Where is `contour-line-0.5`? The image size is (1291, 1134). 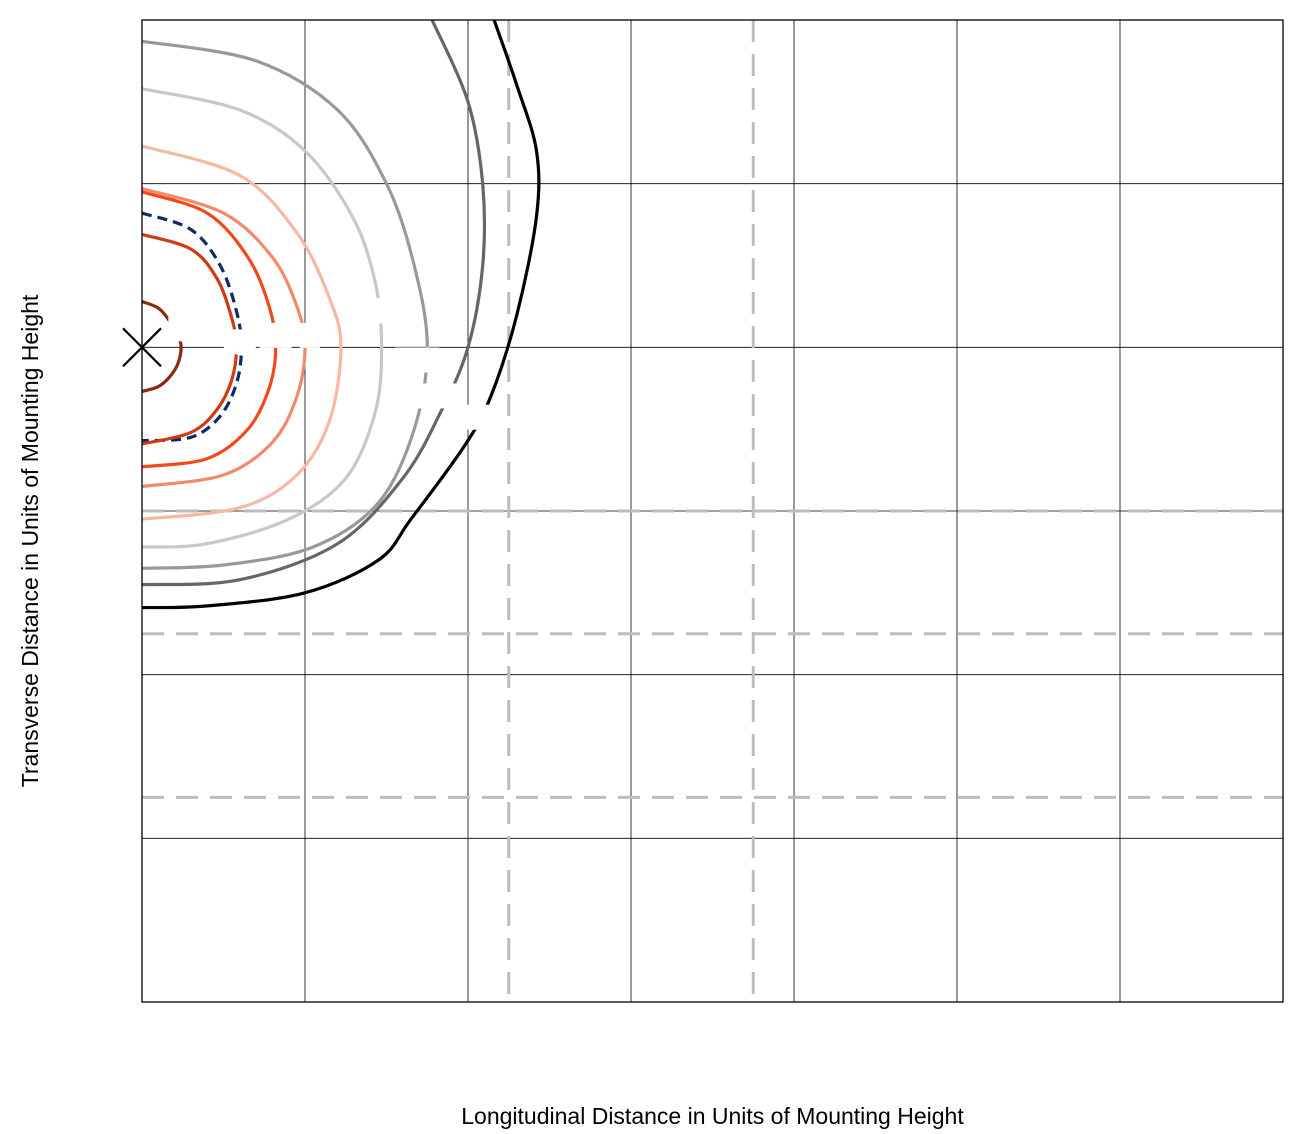 contour-line-0.5 is located at coordinates (285, 304).